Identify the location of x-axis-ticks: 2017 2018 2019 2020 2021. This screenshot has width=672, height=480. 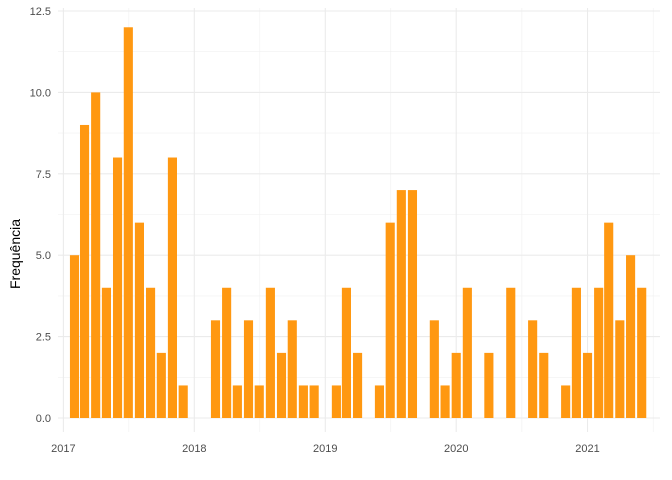
(325, 449).